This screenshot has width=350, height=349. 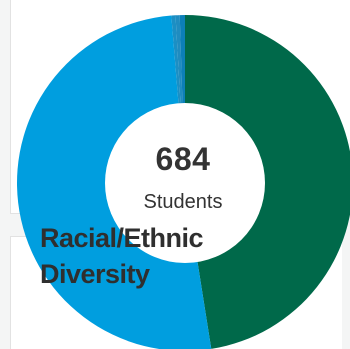 What do you see at coordinates (346, 292) in the screenshot?
I see `lower-panel-gutter` at bounding box center [346, 292].